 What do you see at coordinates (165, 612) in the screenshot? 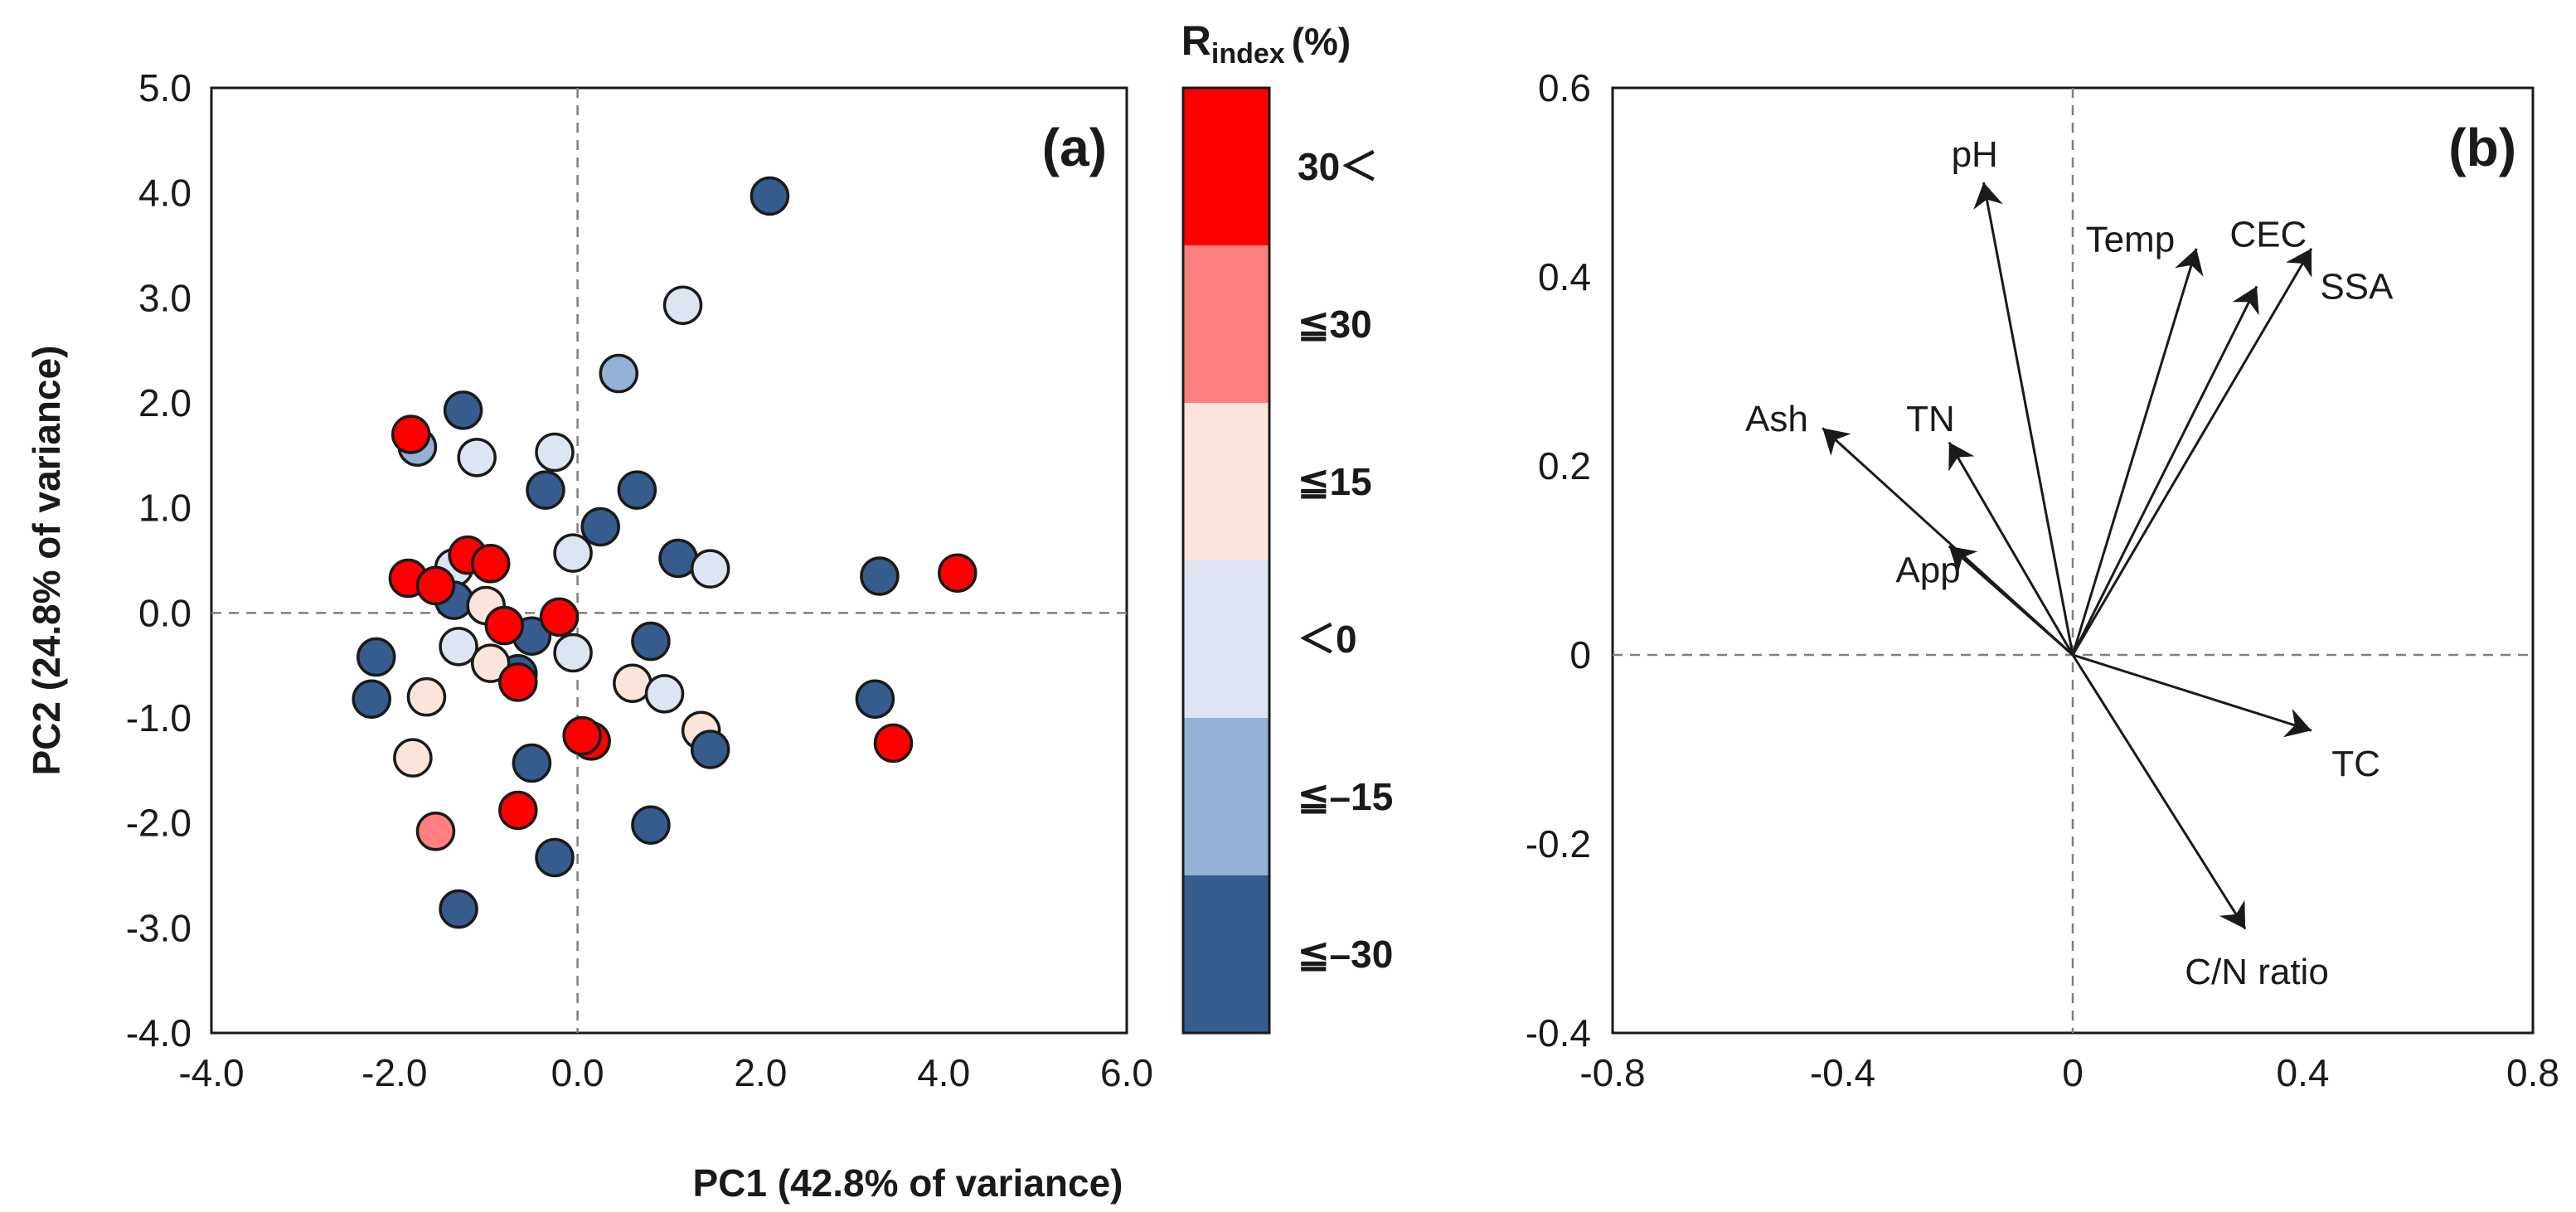
I see `y-tick-label: 0.0` at bounding box center [165, 612].